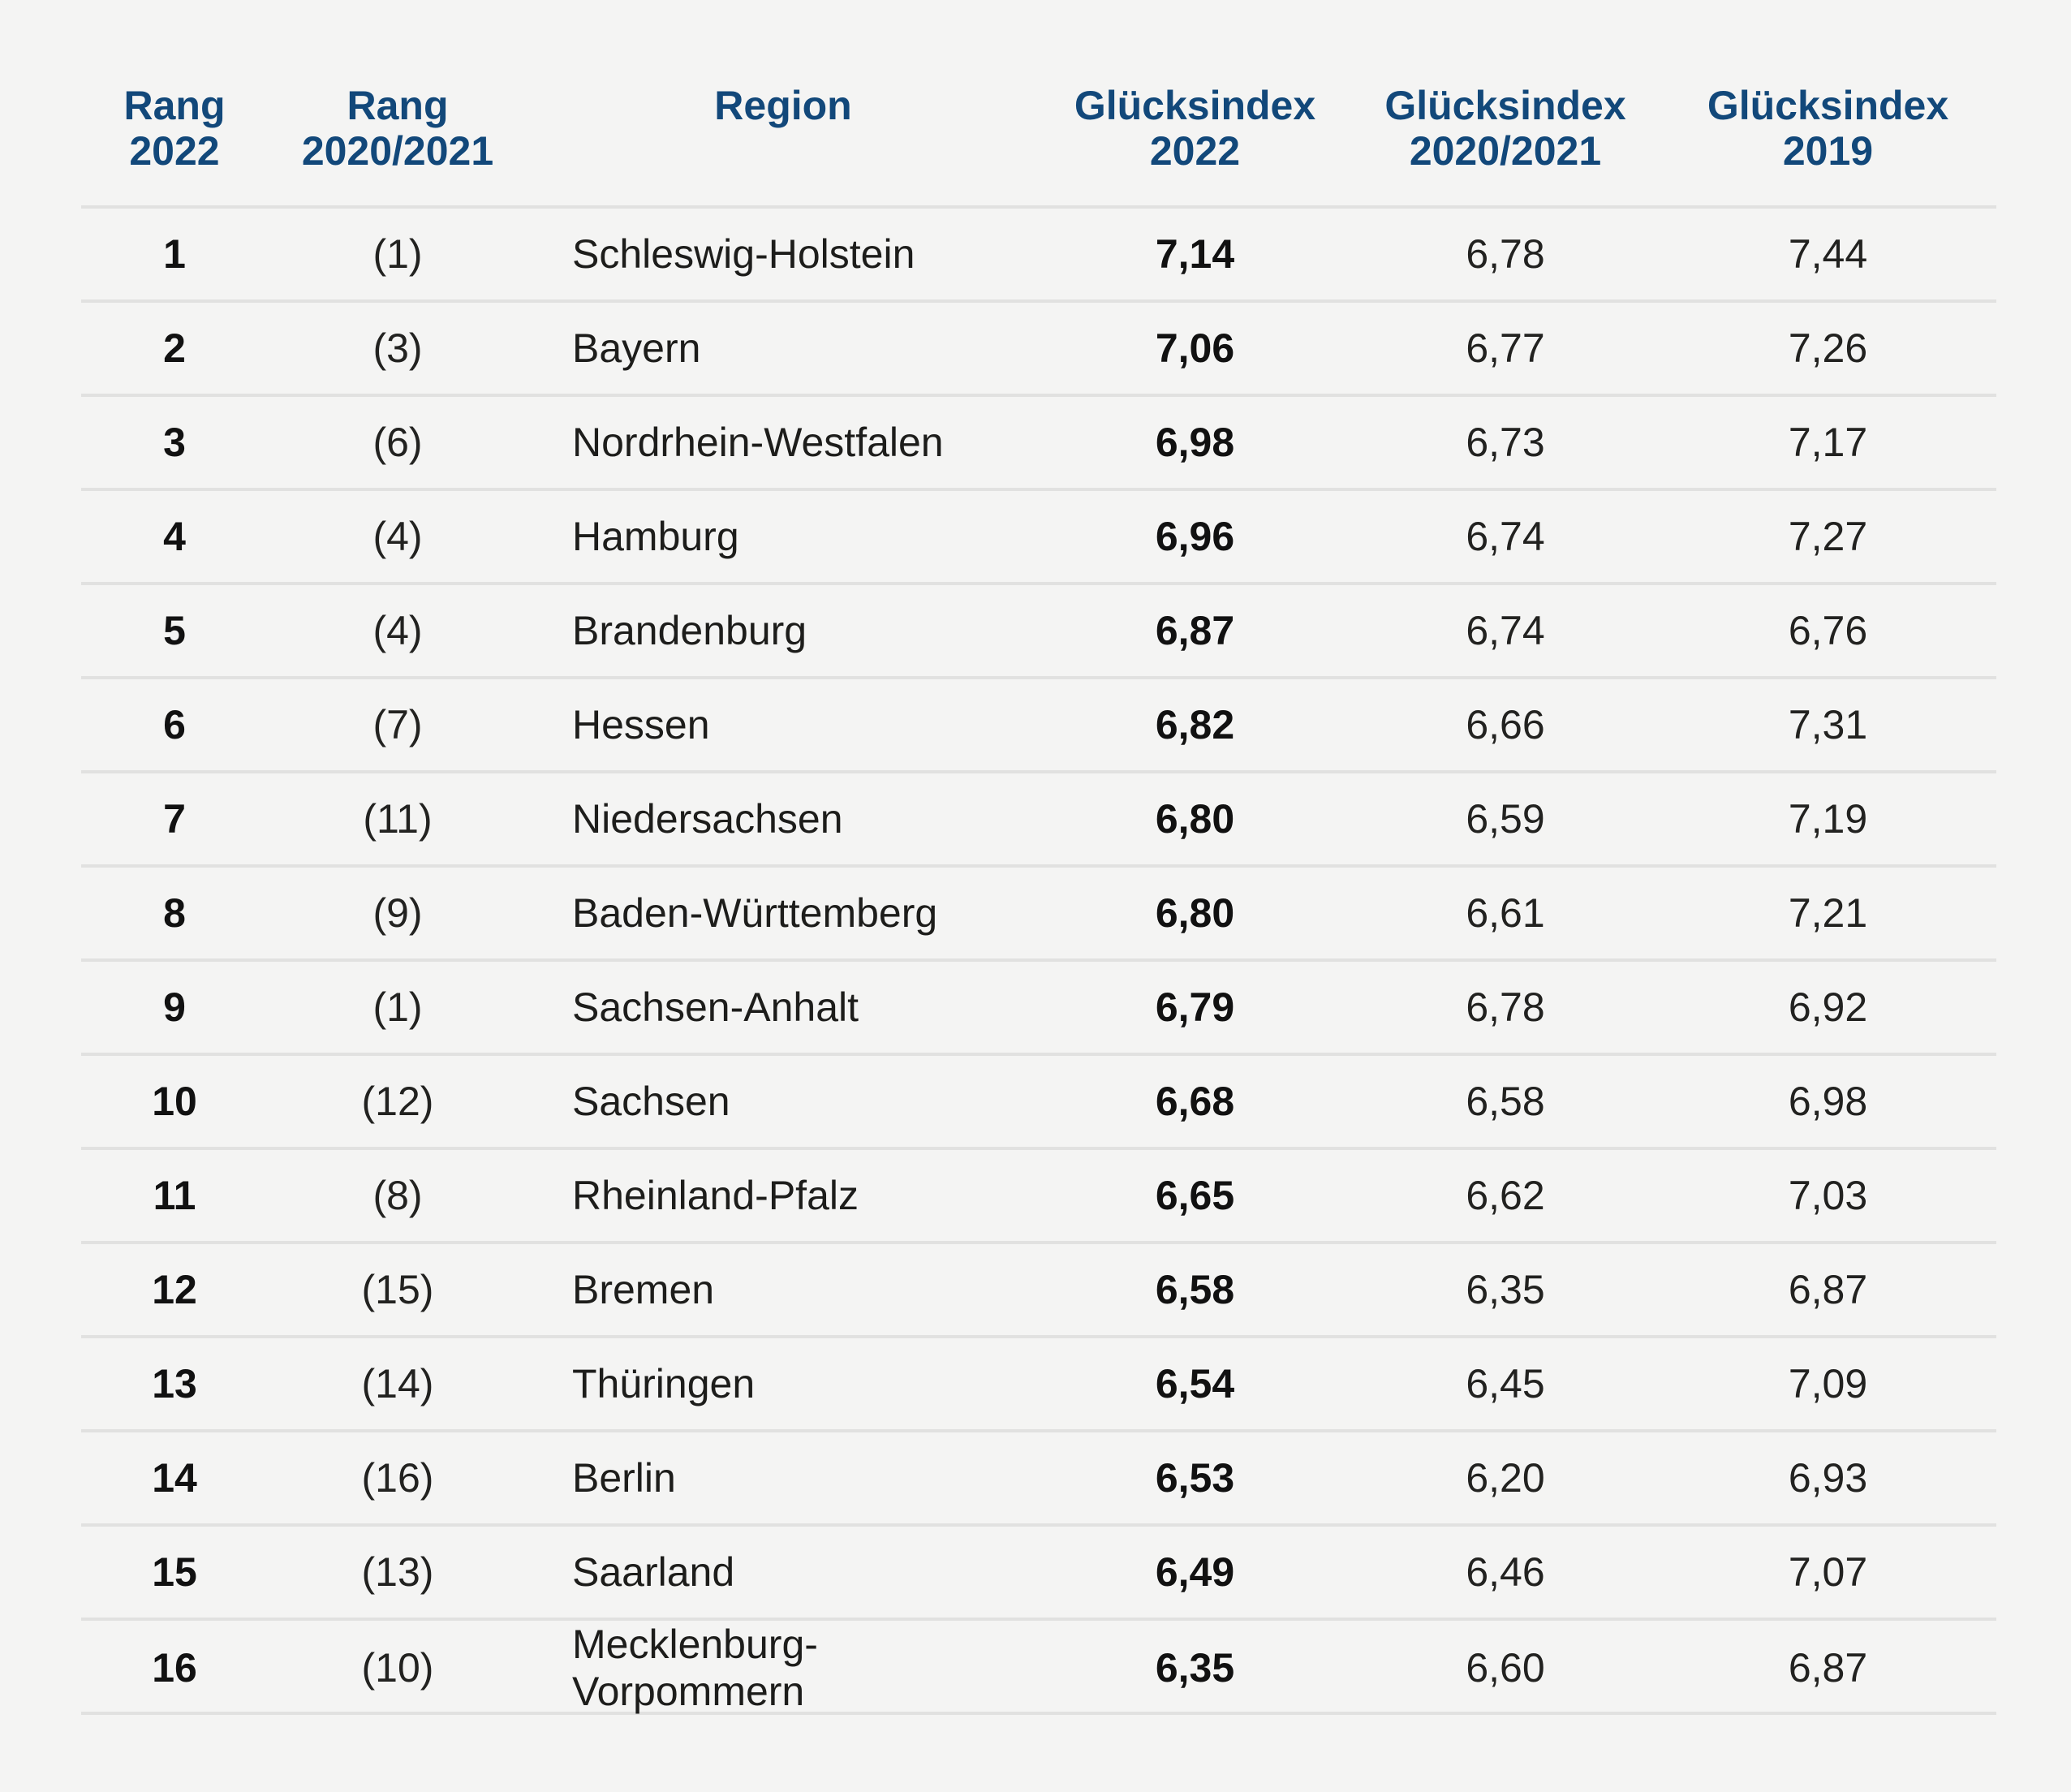 This screenshot has height=1792, width=2071. What do you see at coordinates (1195, 724) in the screenshot?
I see `gluecksindex-2022: 6,82` at bounding box center [1195, 724].